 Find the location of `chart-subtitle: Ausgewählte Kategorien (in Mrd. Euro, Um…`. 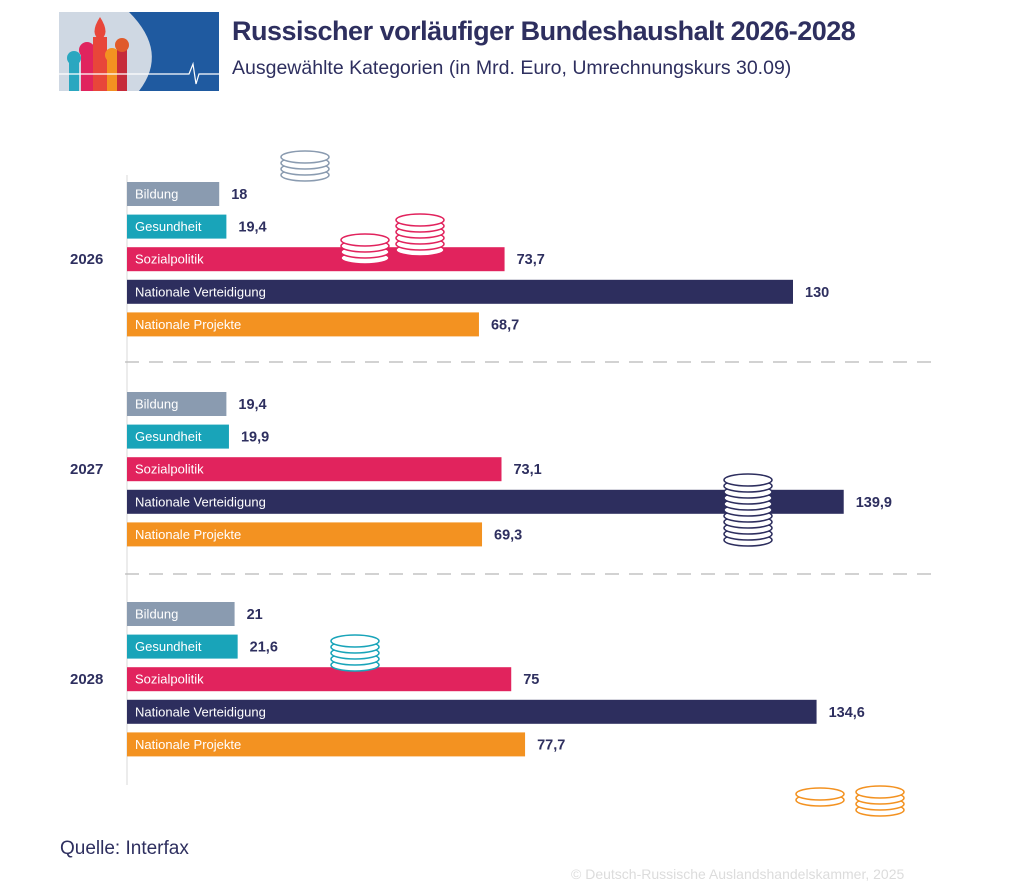

chart-subtitle: Ausgewählte Kategorien (in Mrd. Euro, Um… is located at coordinates (512, 68).